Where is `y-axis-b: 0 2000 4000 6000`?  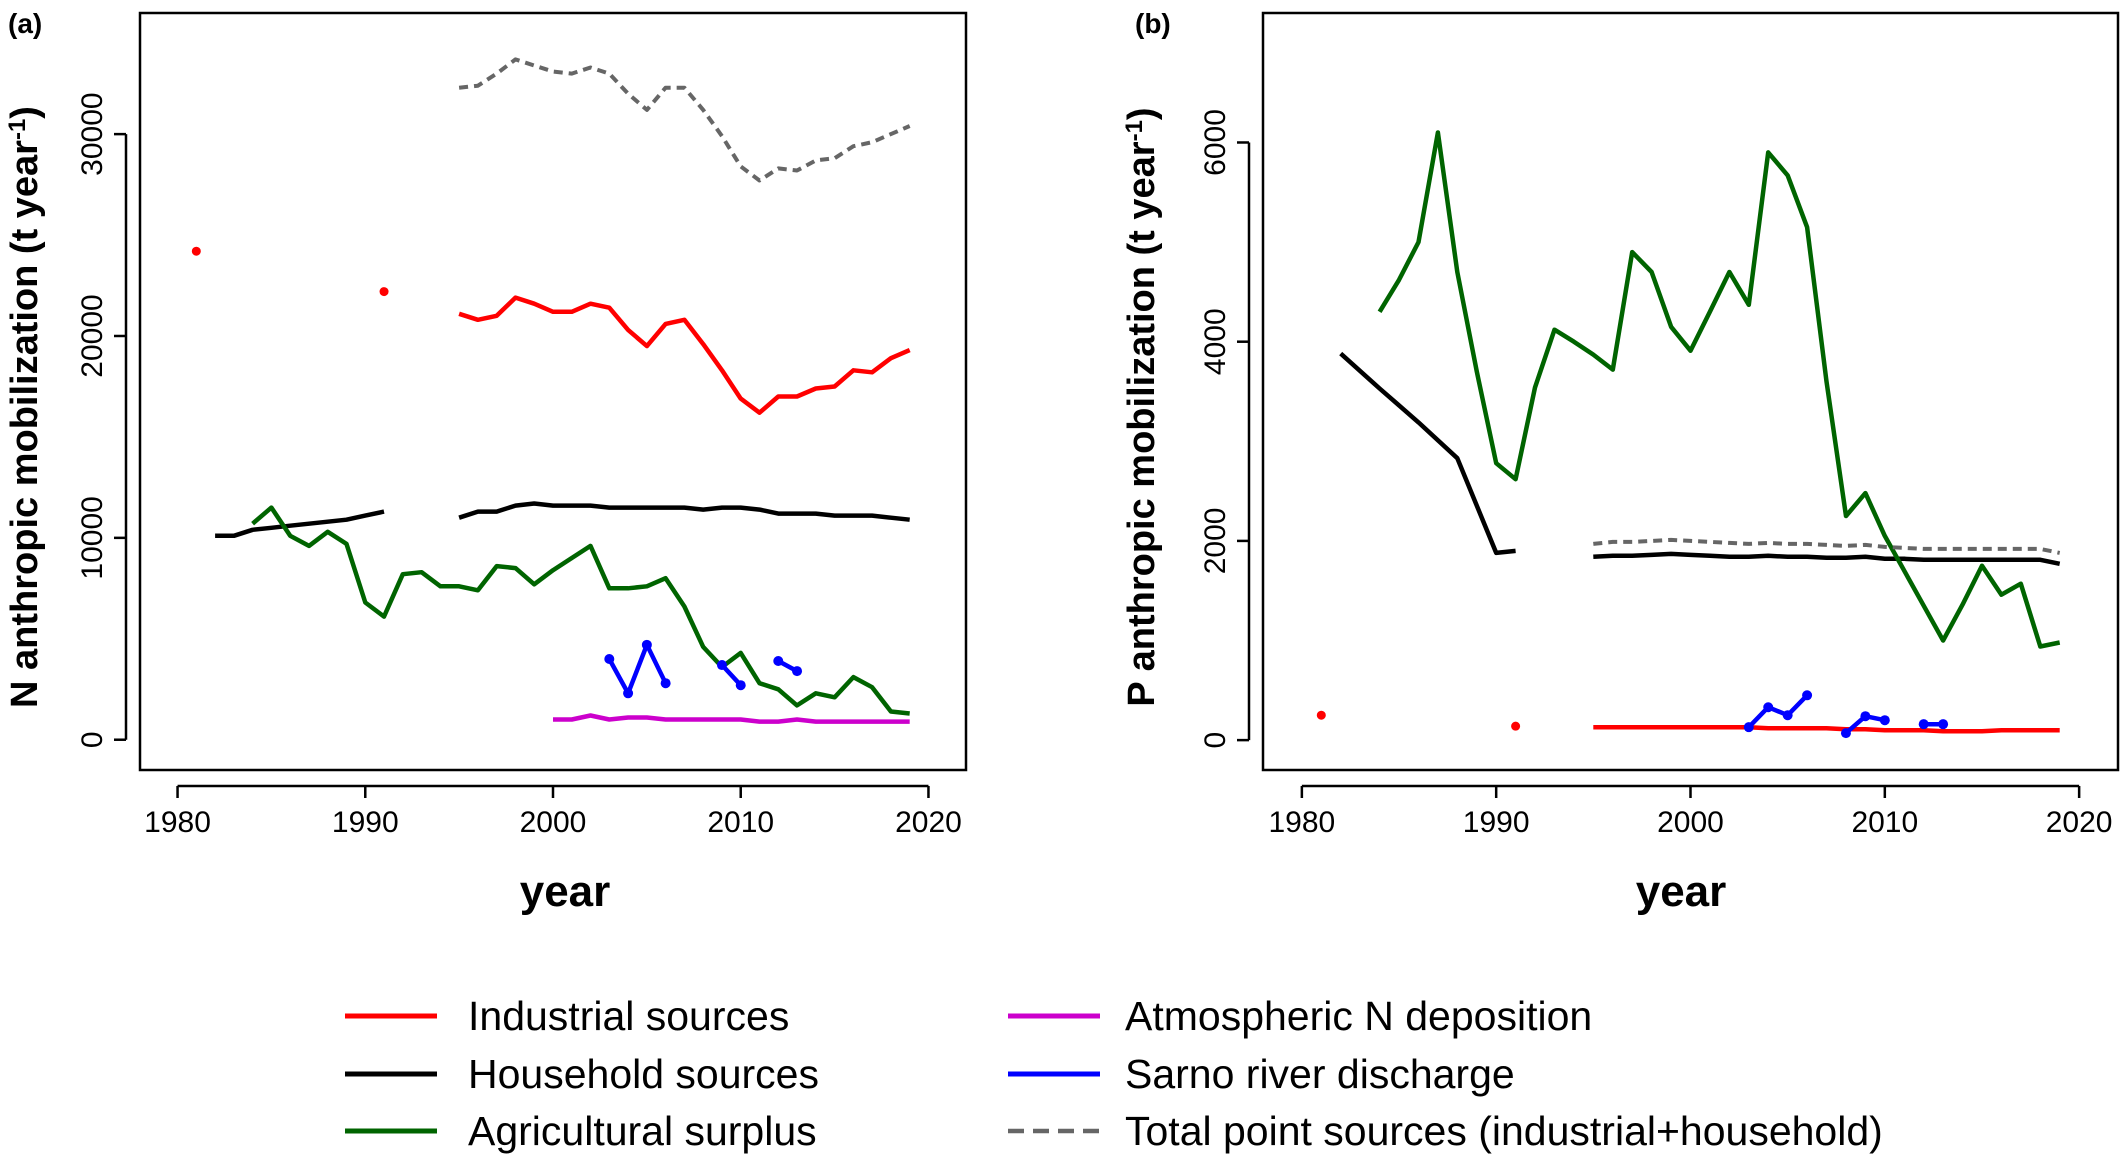 y-axis-b: 0 2000 4000 6000 is located at coordinates (1225, 429).